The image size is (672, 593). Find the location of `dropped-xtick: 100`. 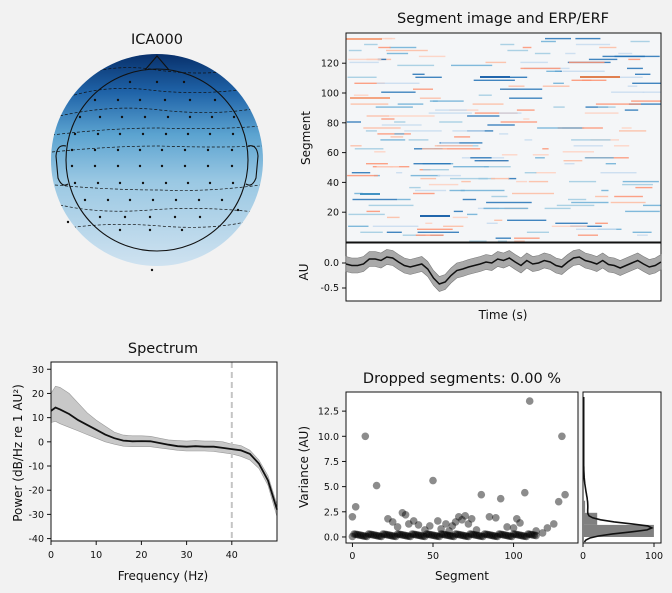

dropped-xtick: 100 is located at coordinates (513, 556).